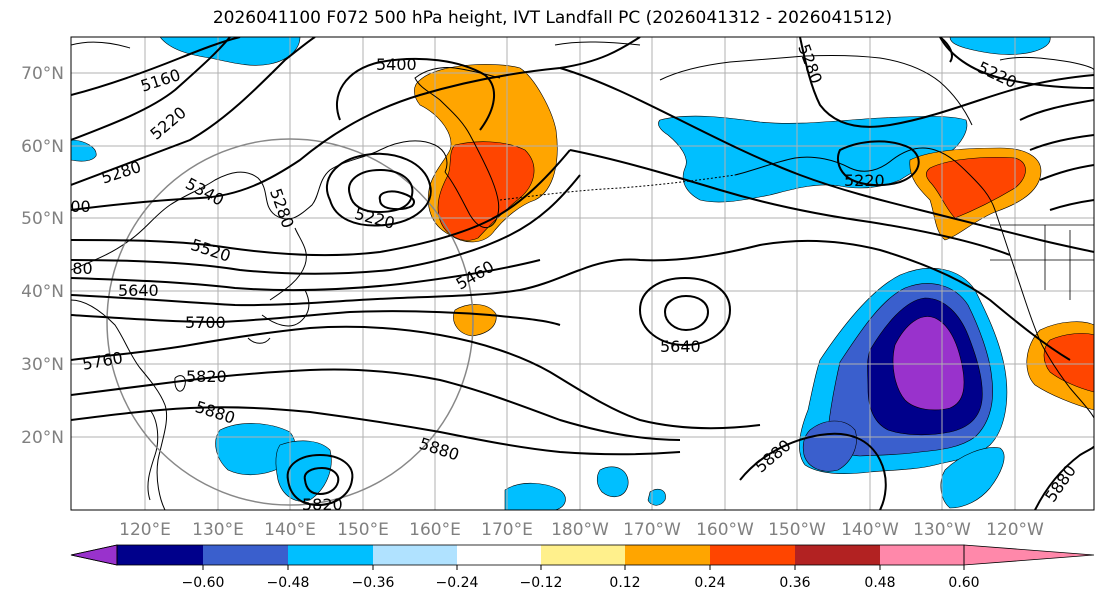  I want to click on contour-ridge-center, so click(825, 300).